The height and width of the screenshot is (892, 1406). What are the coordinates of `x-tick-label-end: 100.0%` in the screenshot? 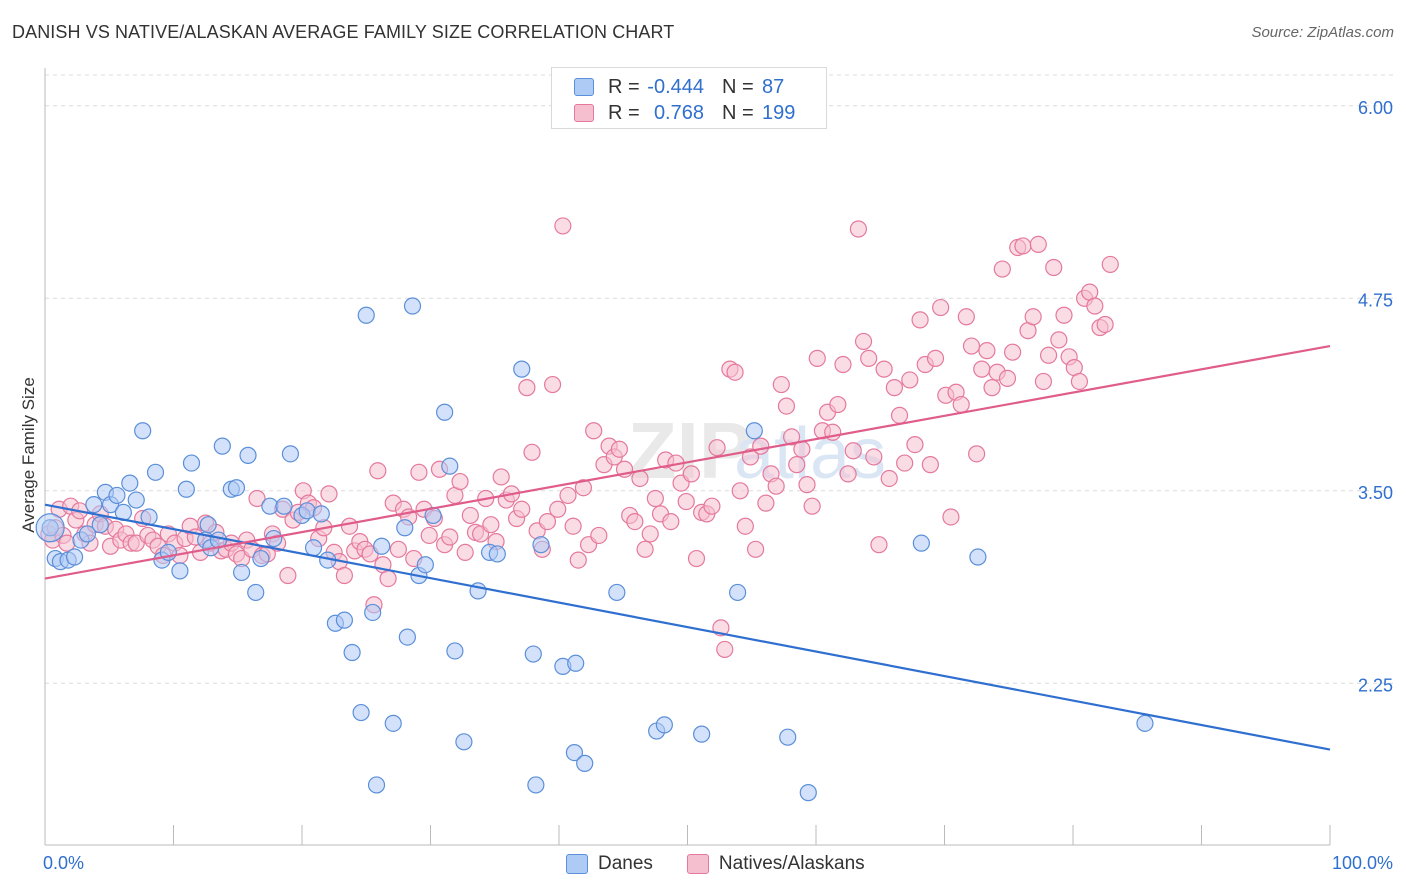 It's located at (1362, 863).